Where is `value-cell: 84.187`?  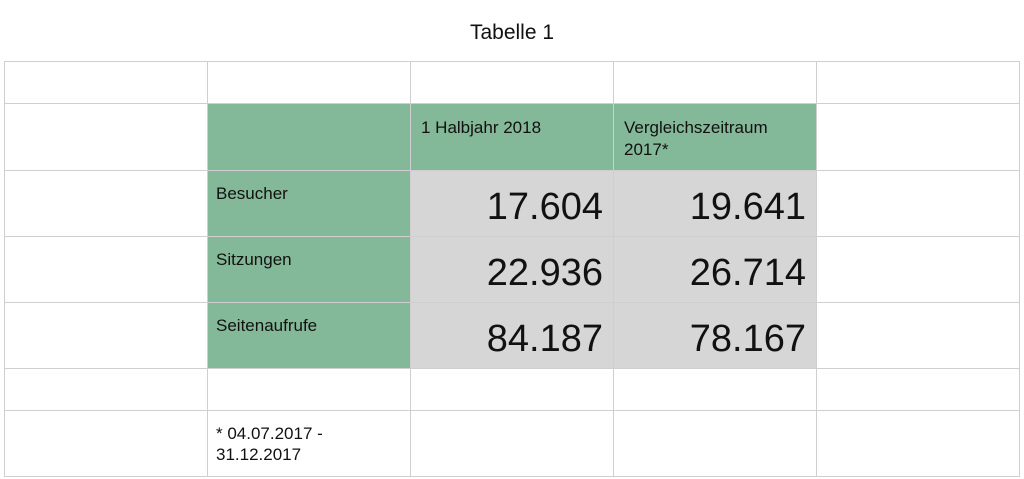 value-cell: 84.187 is located at coordinates (512, 335).